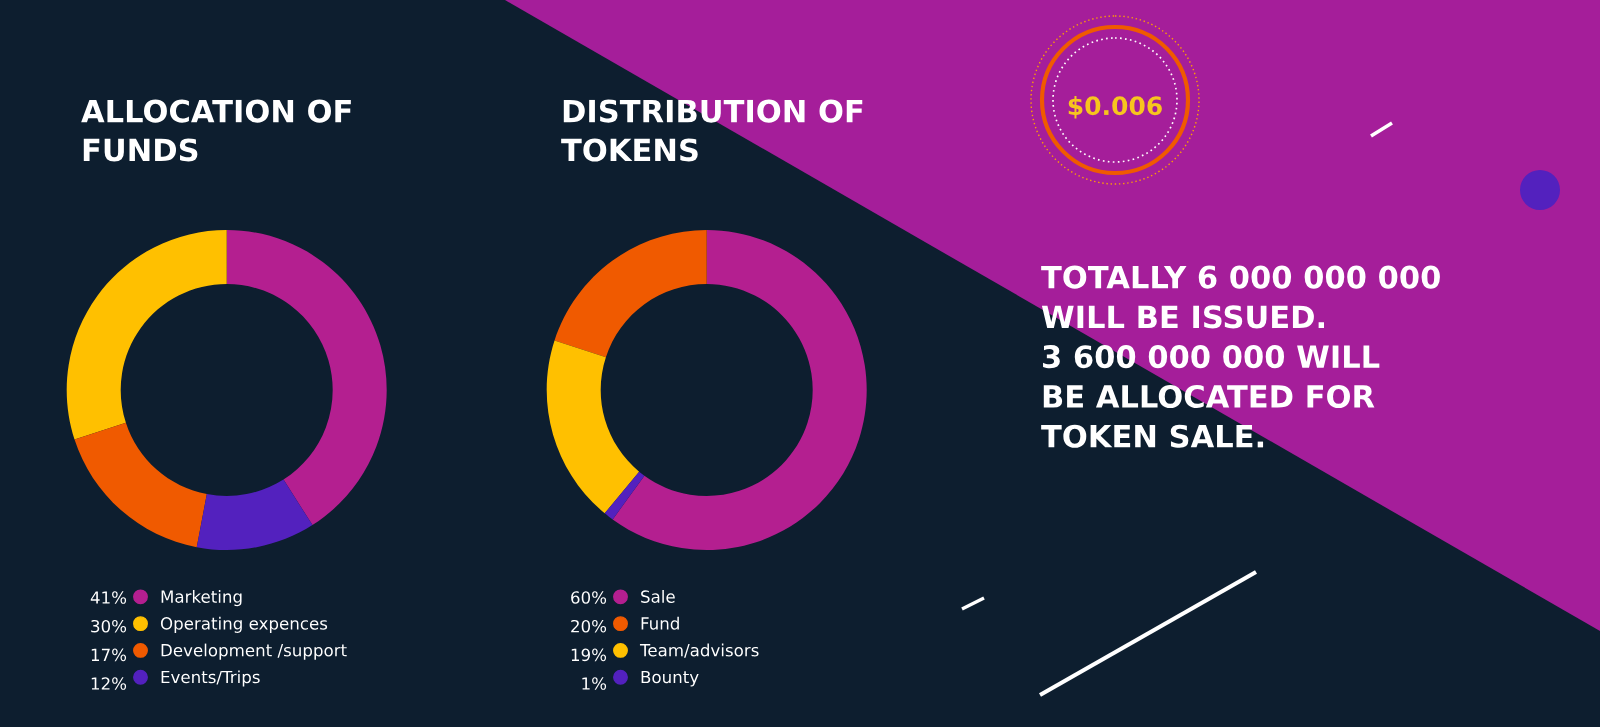 The image size is (1600, 727). Describe the element at coordinates (670, 678) in the screenshot. I see `legend-label: Bounty` at that location.